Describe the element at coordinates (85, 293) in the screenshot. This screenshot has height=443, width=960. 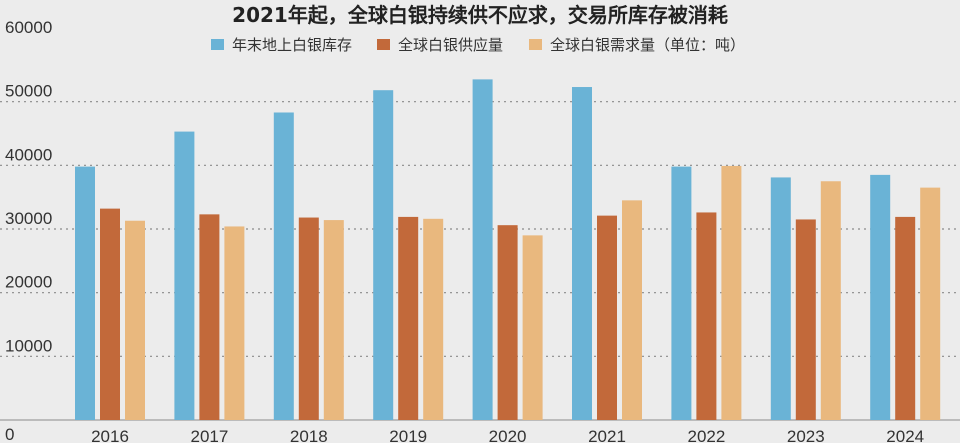
I see `bar-stock-2016` at that location.